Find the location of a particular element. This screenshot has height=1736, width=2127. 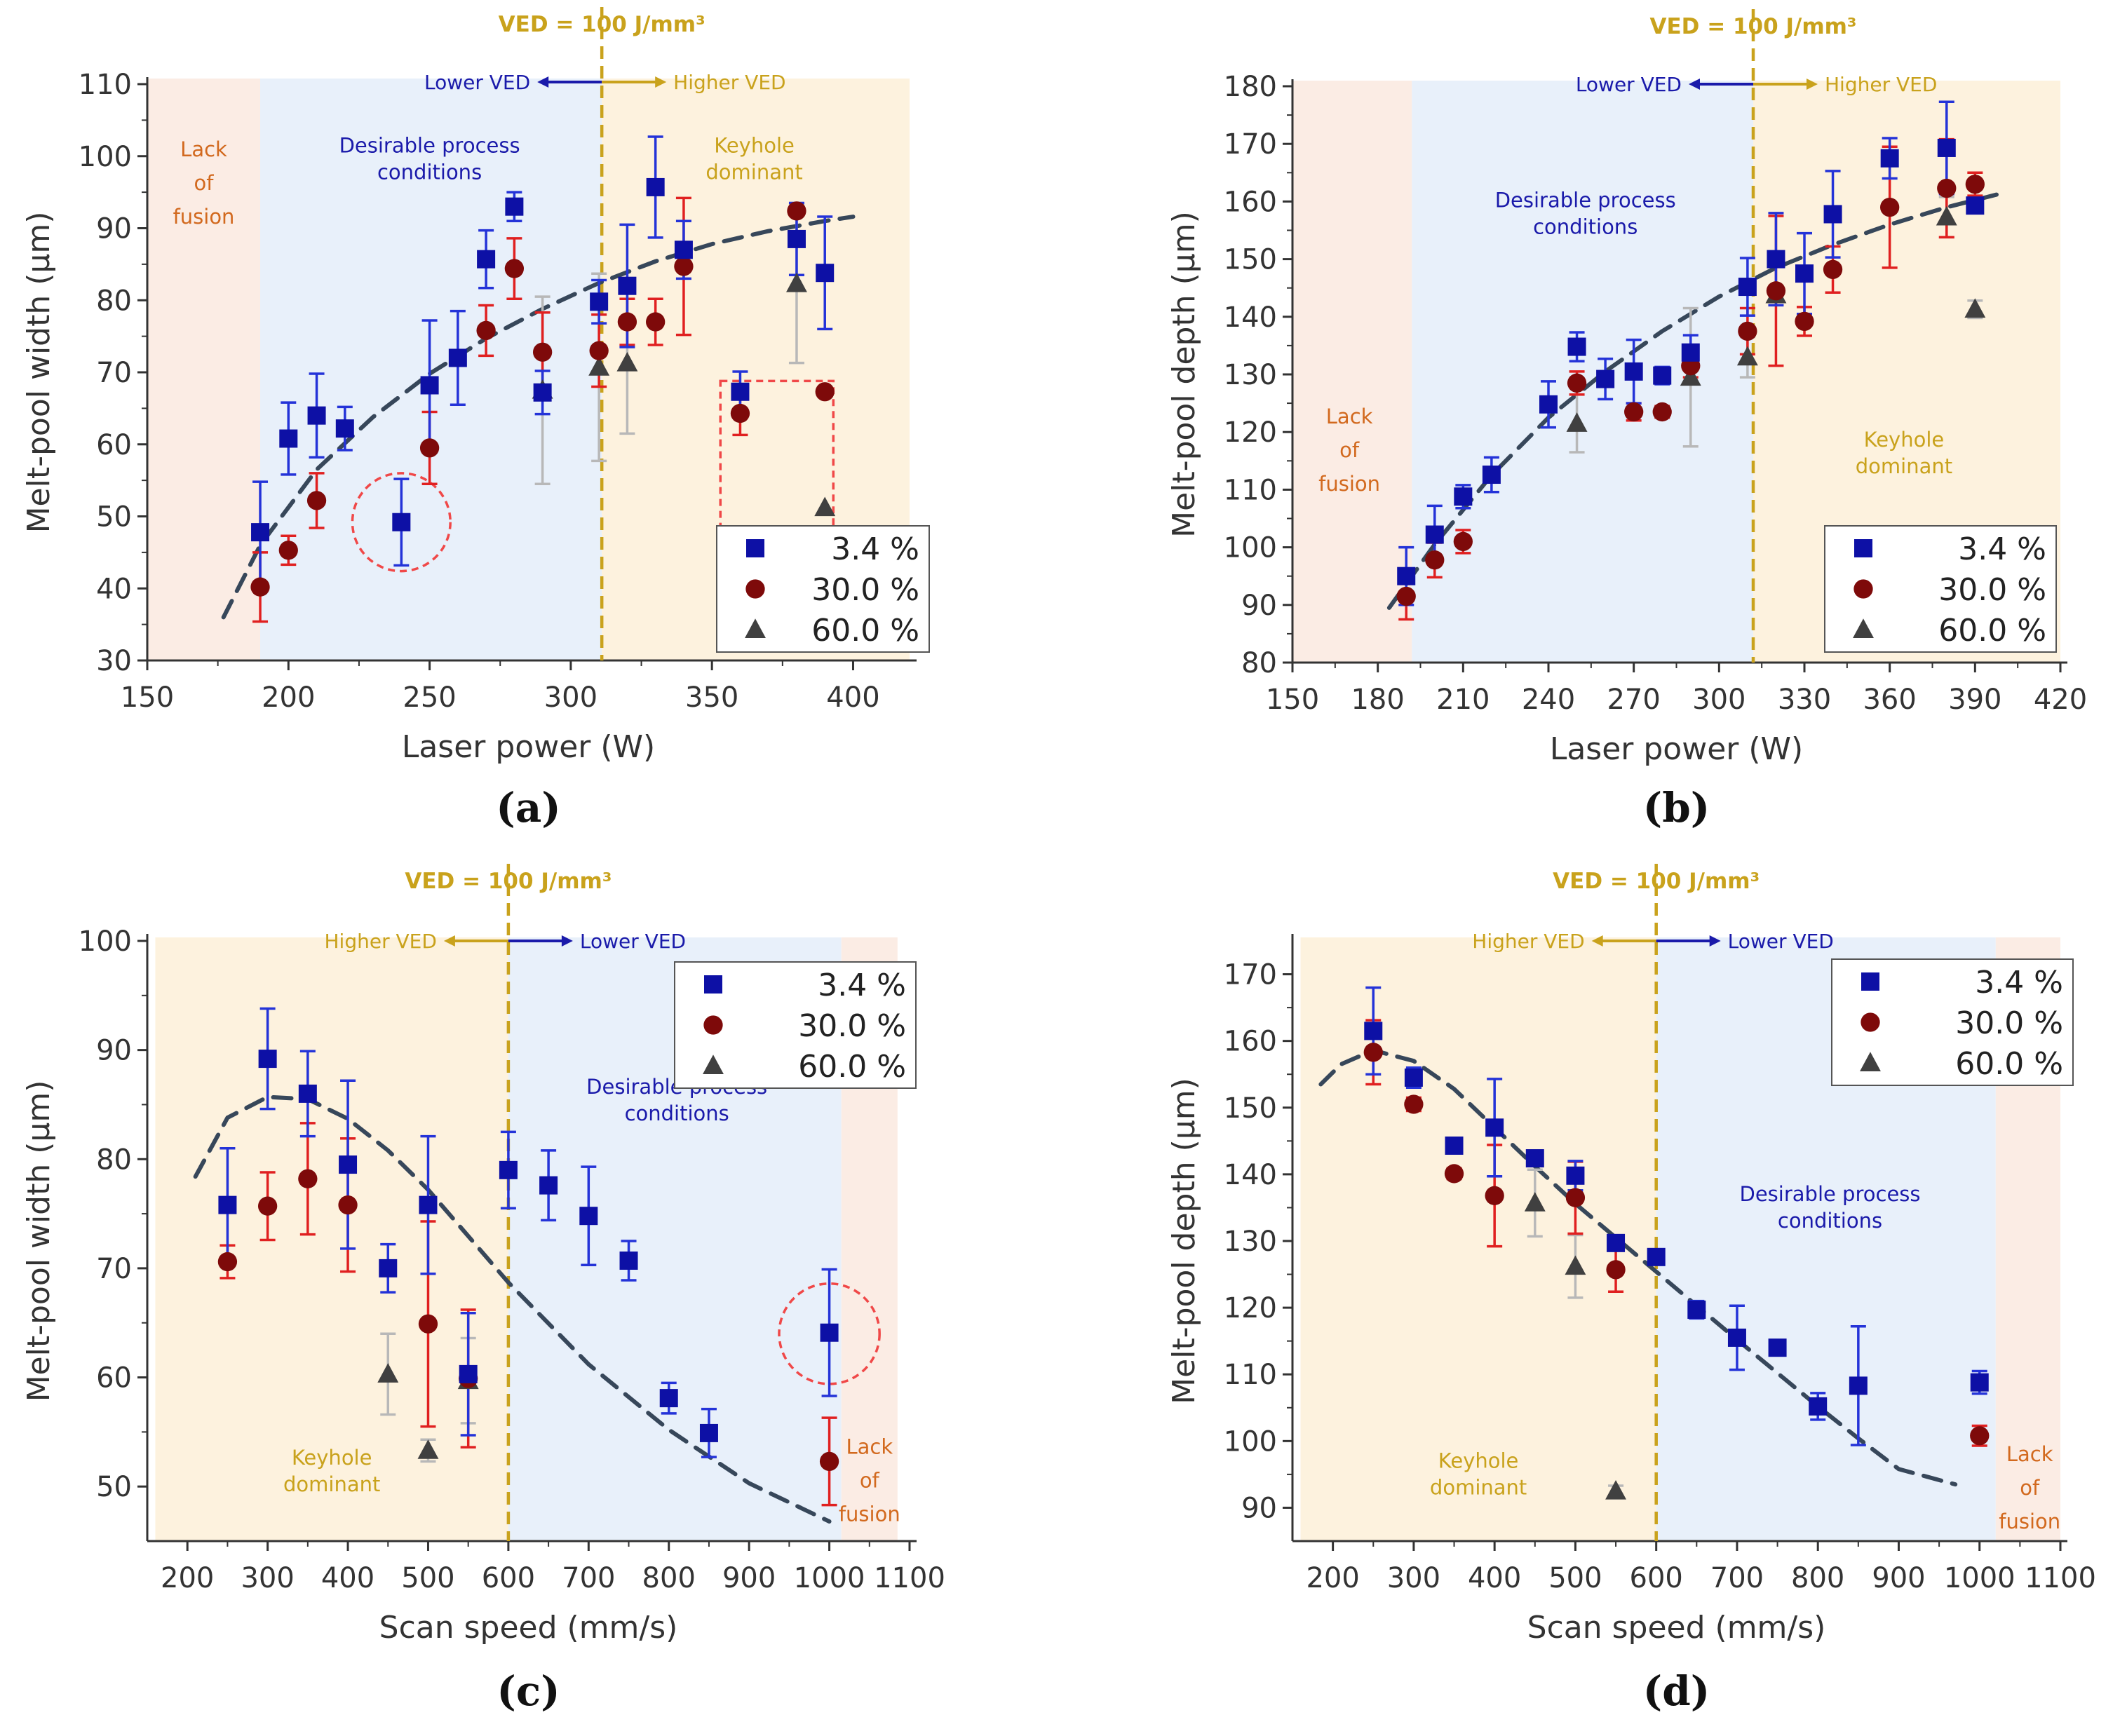

legend: 3.4 % 30.0 % 60.0 % is located at coordinates (823, 589).